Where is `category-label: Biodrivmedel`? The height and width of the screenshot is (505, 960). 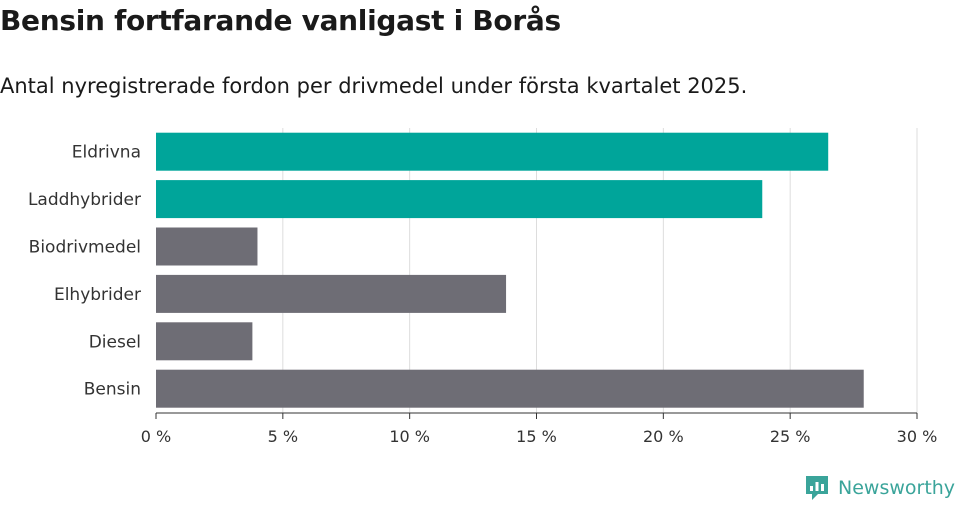 category-label: Biodrivmedel is located at coordinates (85, 248).